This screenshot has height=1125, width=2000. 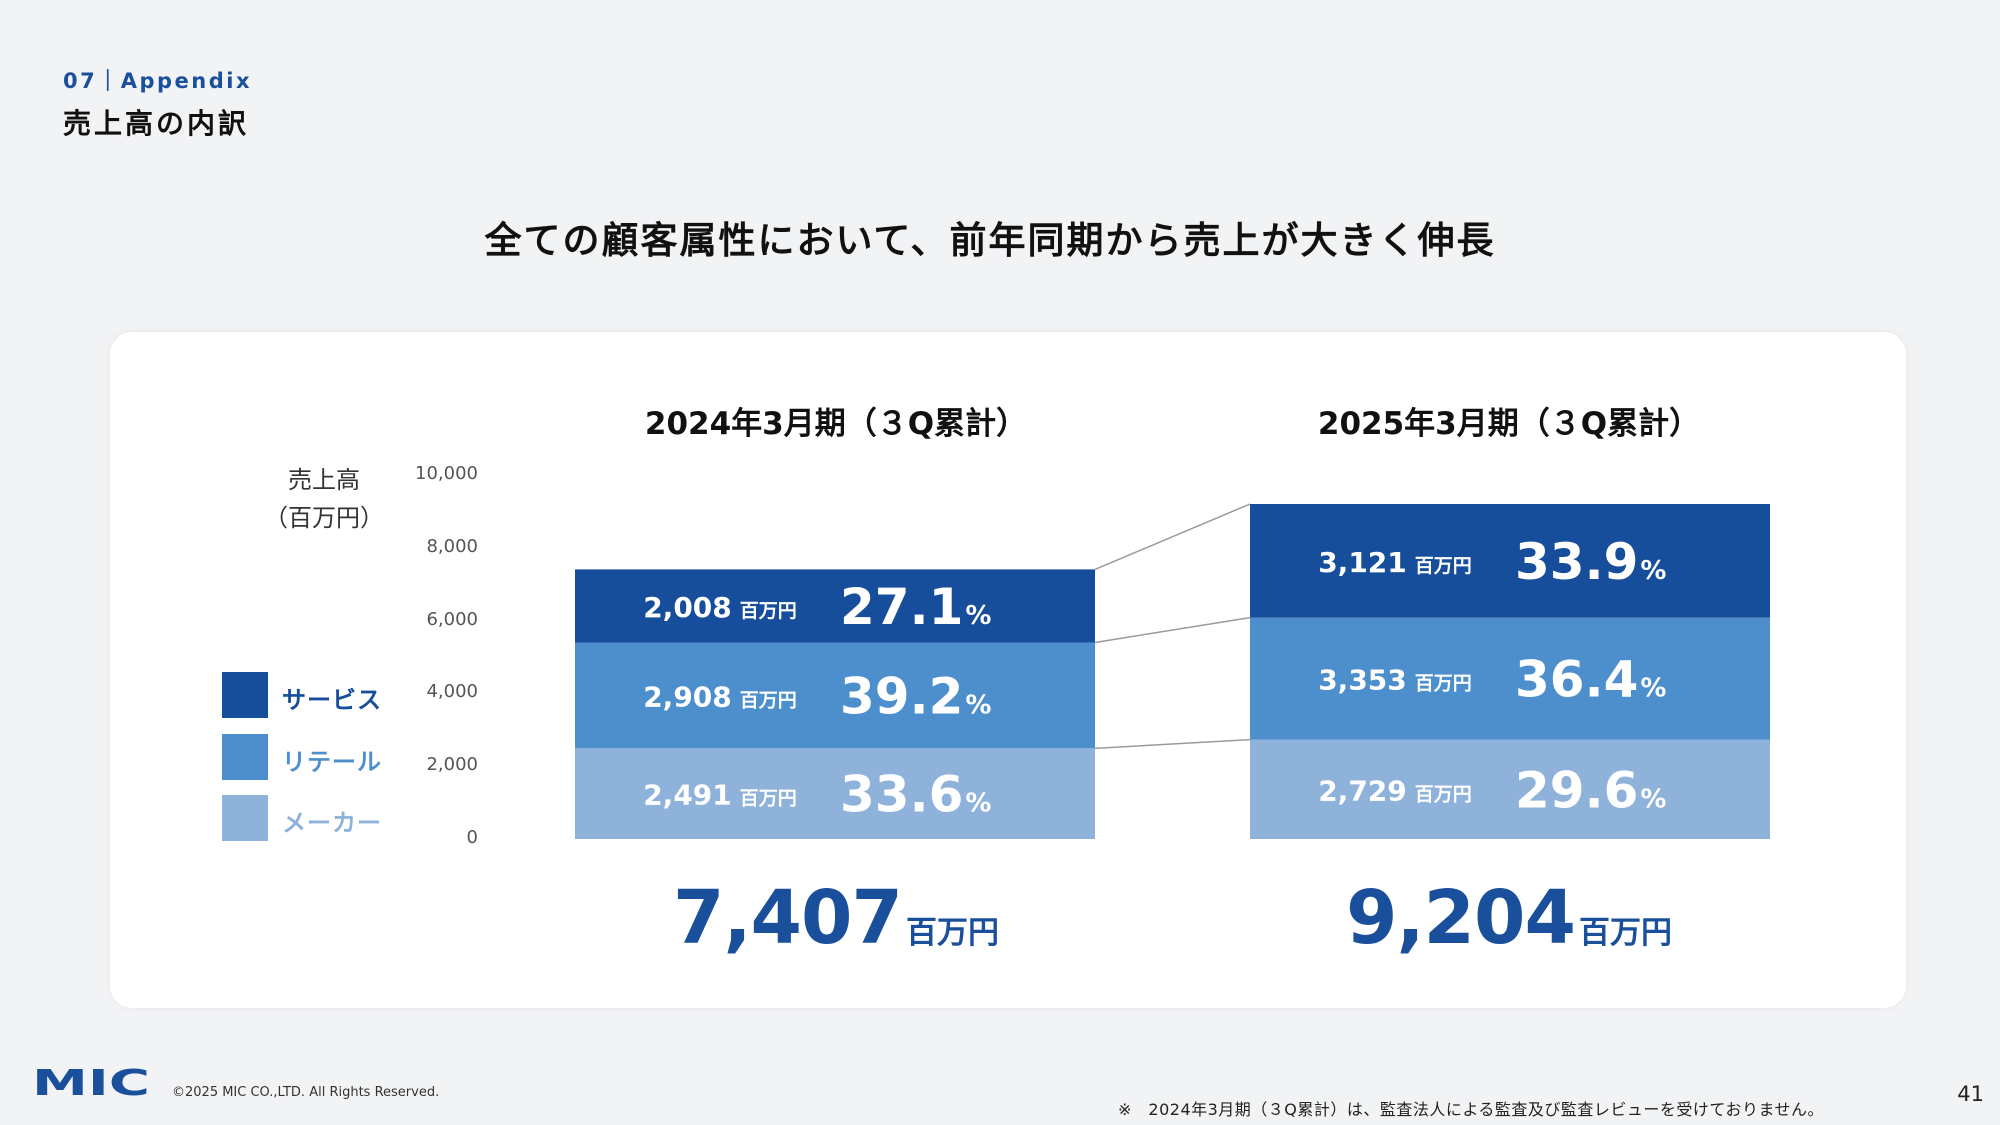 I want to click on total-2025: 9,204 百万円, so click(x=1509, y=918).